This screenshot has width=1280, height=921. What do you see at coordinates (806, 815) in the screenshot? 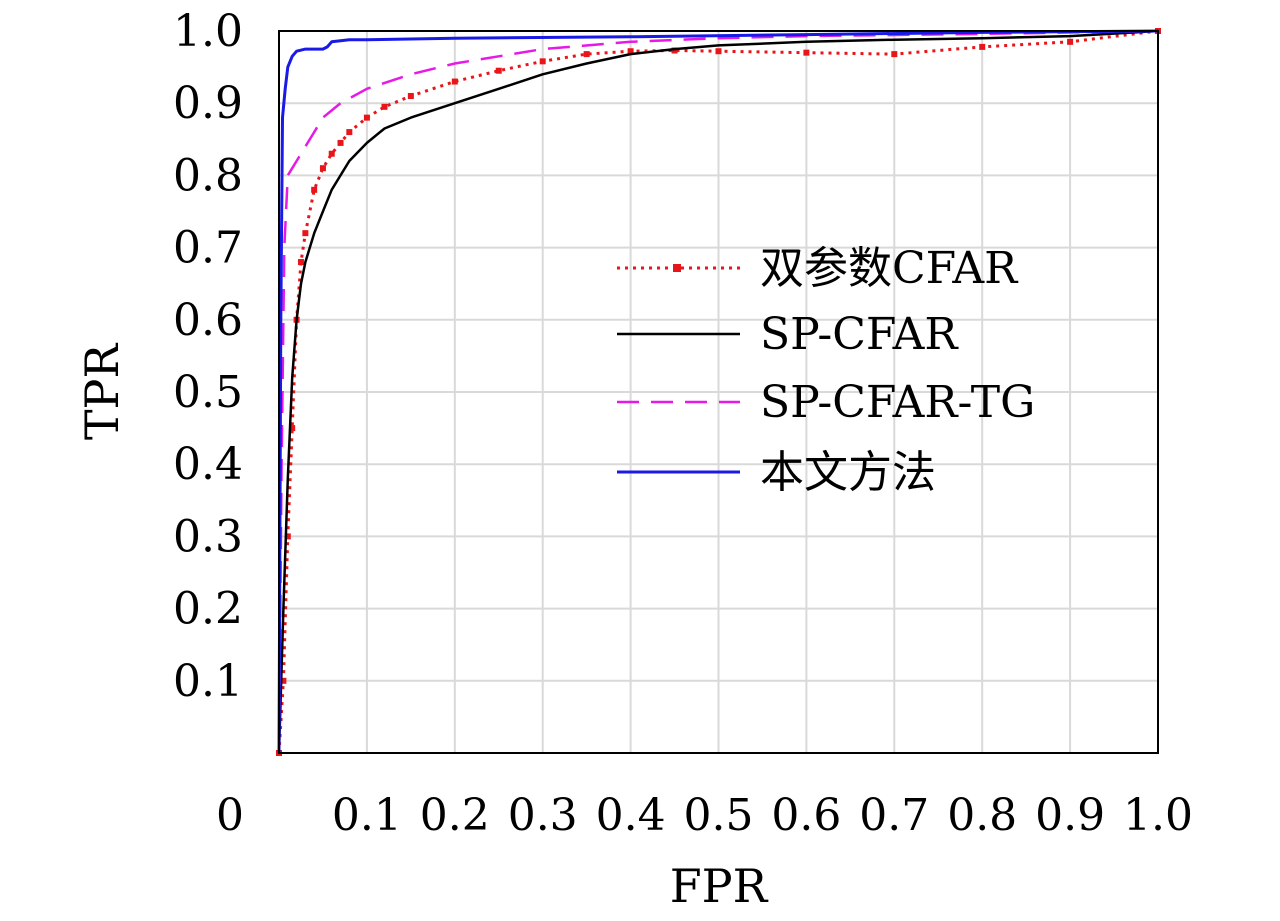
I see `x-tick-label: 0.6` at bounding box center [806, 815].